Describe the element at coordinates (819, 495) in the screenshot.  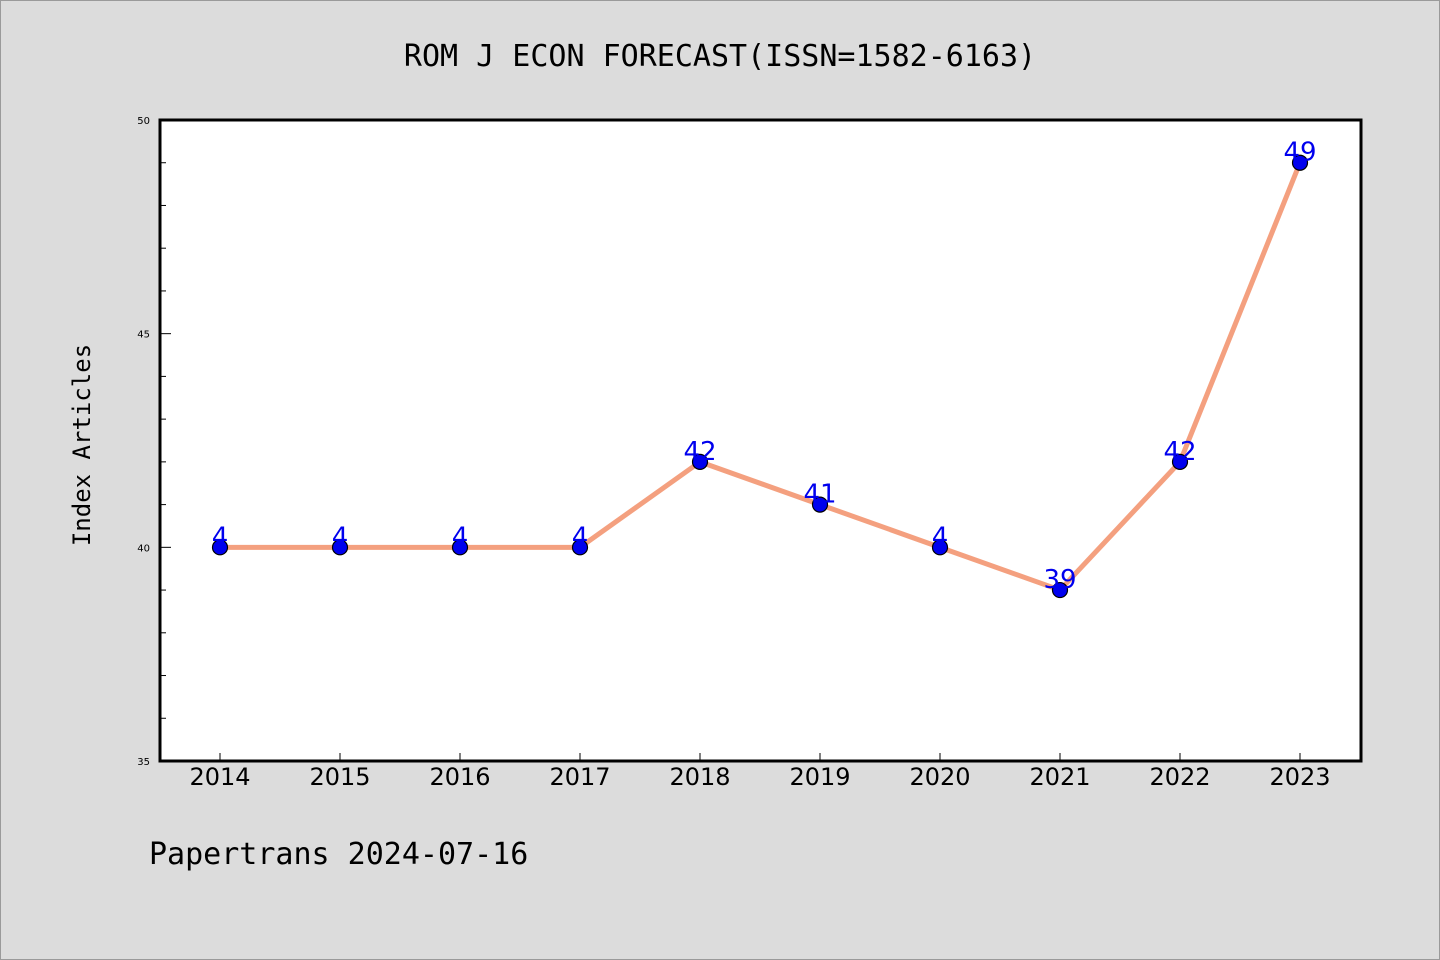
I see `data-label: 41` at that location.